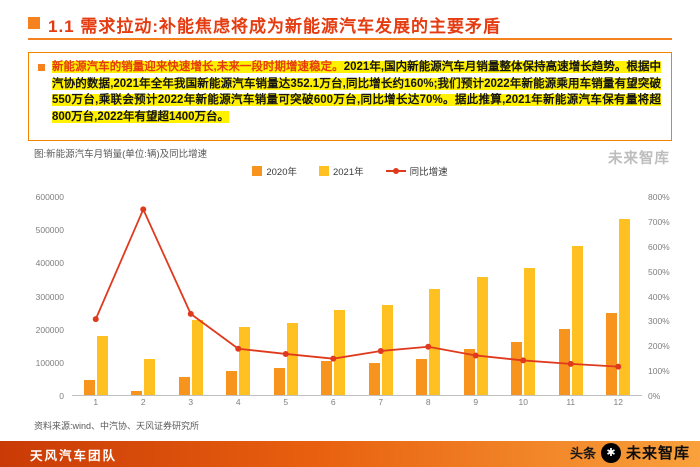 The width and height of the screenshot is (700, 467). Describe the element at coordinates (571, 402) in the screenshot. I see `x-axis-label-11: 11` at that location.